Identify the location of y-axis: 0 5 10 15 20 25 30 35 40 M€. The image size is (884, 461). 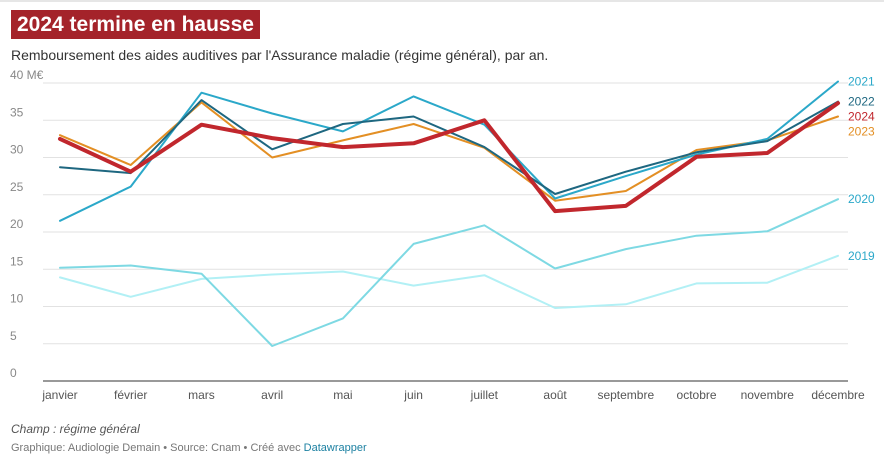
(27, 225).